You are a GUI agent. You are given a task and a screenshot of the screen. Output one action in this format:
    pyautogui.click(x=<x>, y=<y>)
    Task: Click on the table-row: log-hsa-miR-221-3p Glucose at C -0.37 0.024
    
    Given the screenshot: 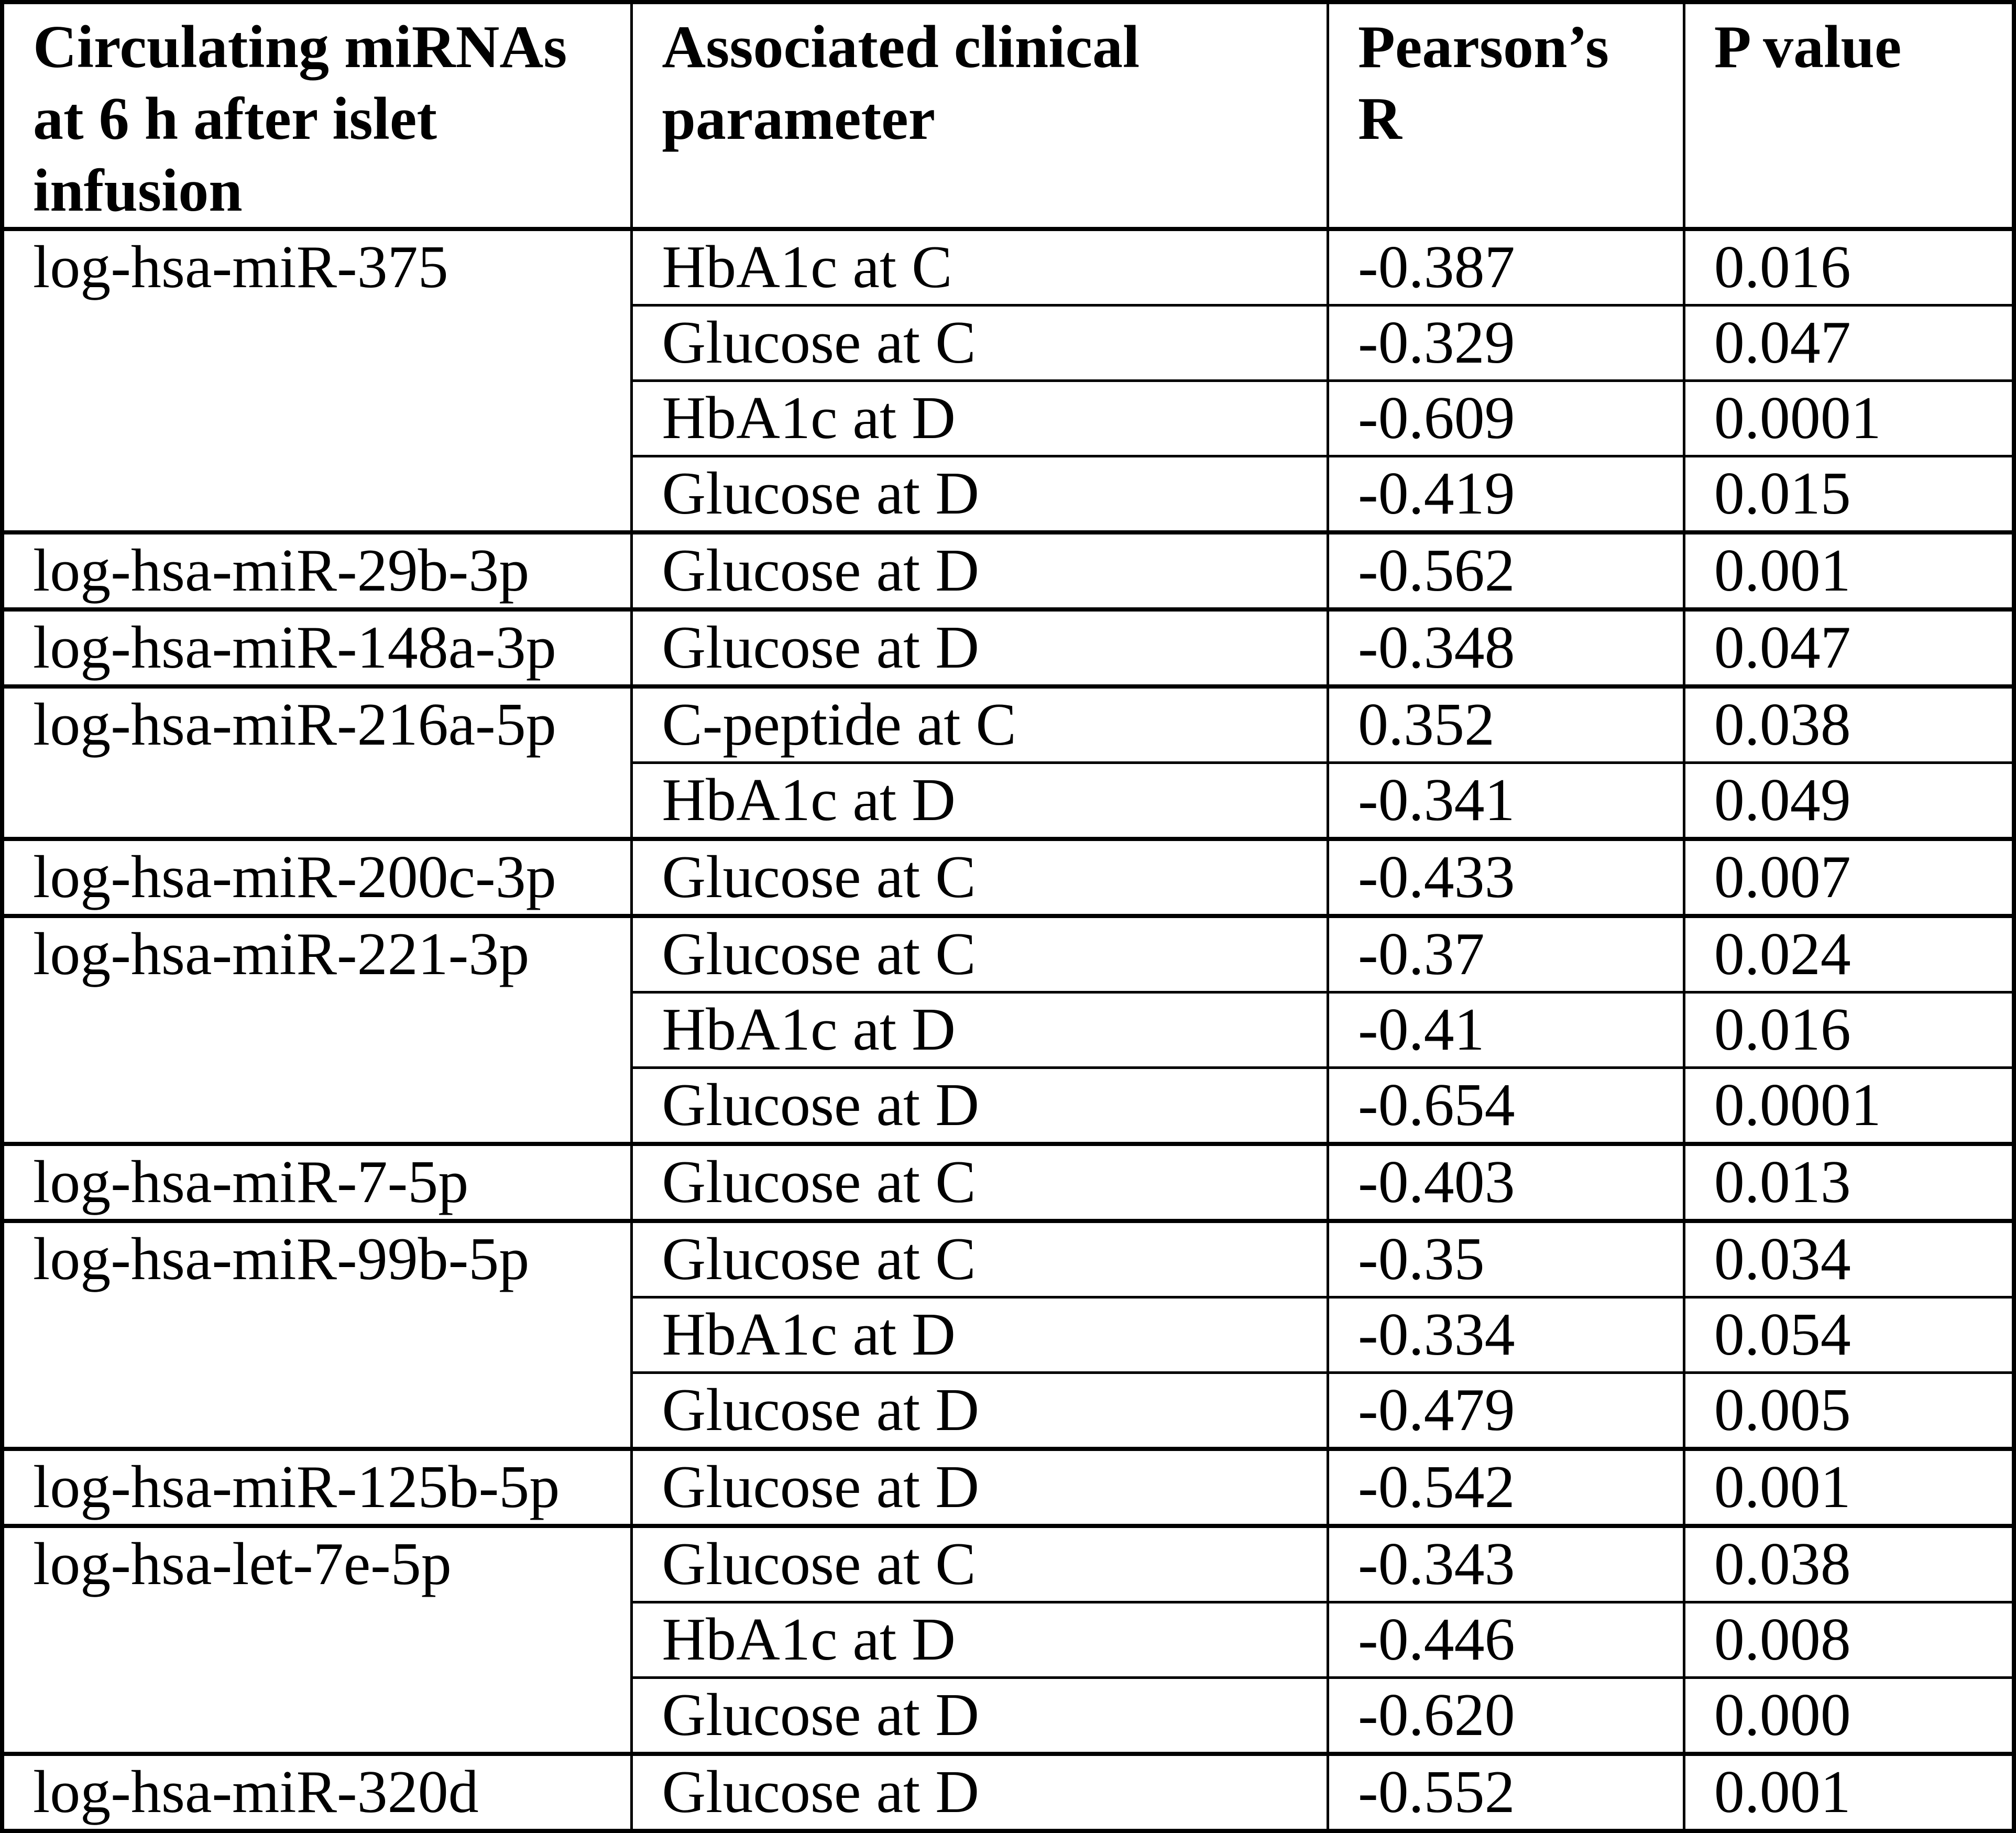 What is the action you would take?
    pyautogui.click(x=1008, y=1029)
    